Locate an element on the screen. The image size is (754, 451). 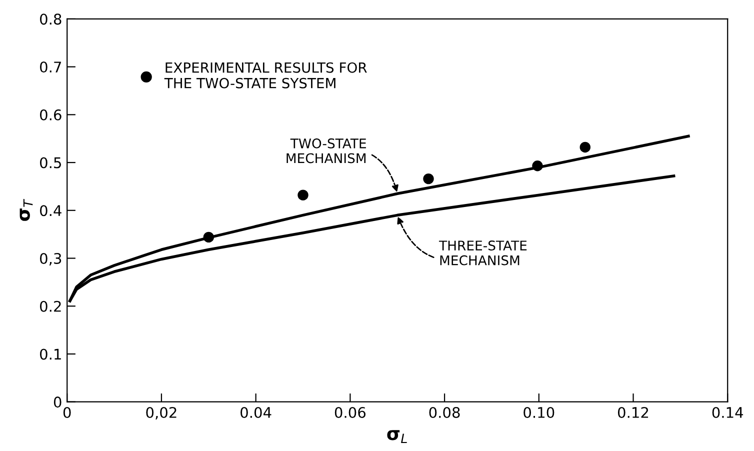
y-tick-label: 0.4 is located at coordinates (51, 210).